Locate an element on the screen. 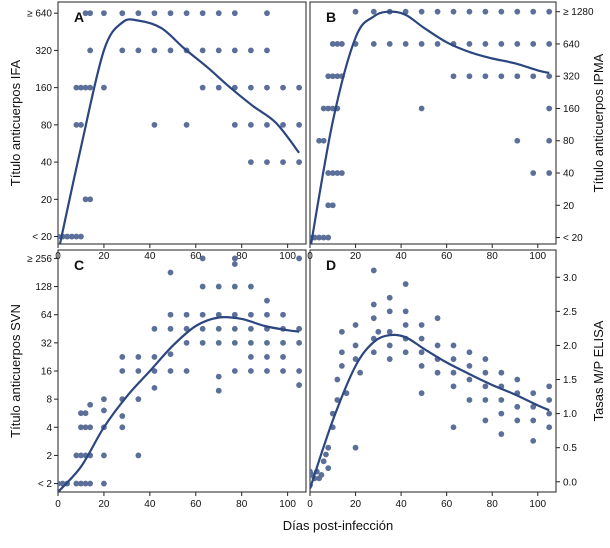  panel-label: D is located at coordinates (331, 265).